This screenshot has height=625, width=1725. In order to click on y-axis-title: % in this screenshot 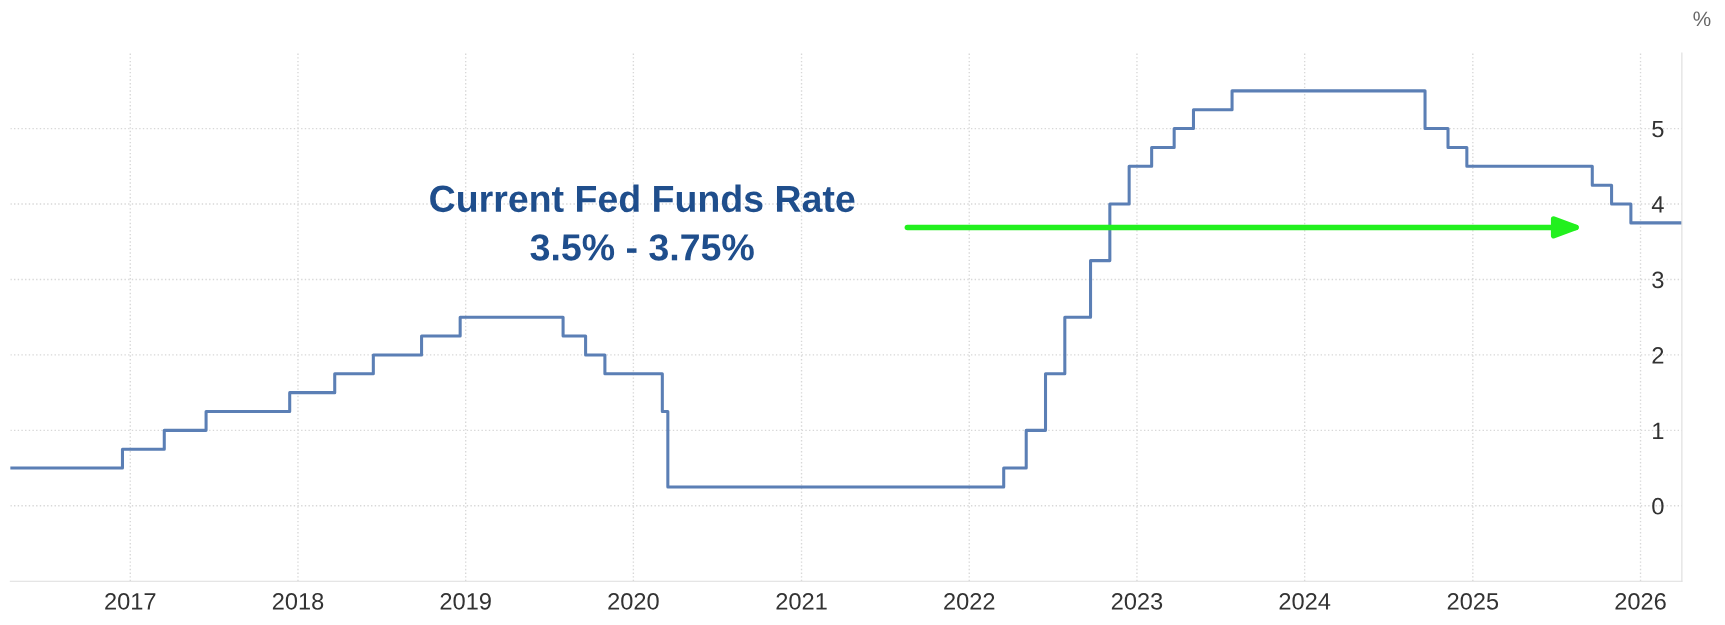, I will do `click(1702, 19)`.